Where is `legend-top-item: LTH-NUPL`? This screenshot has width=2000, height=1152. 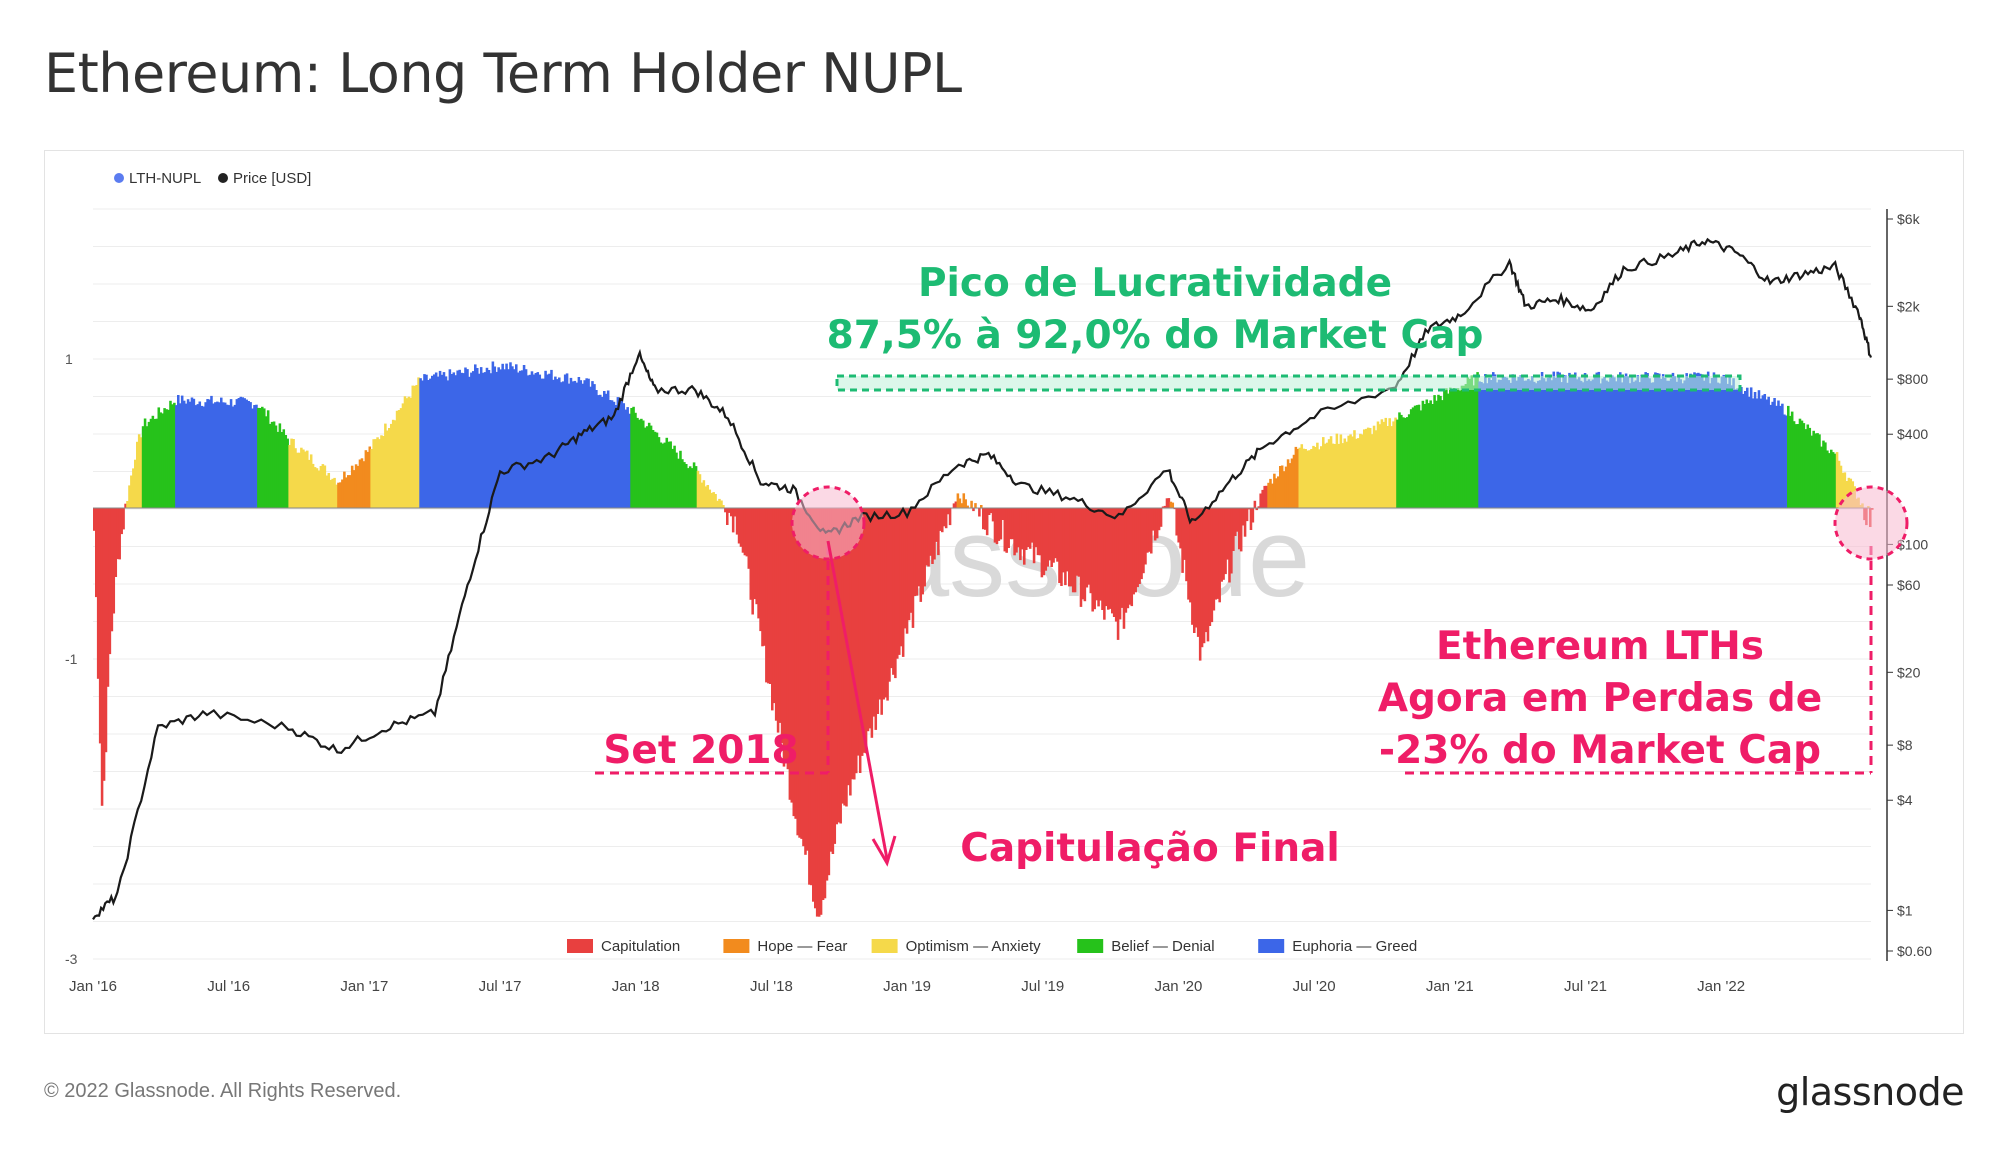 legend-top-item: LTH-NUPL is located at coordinates (165, 178).